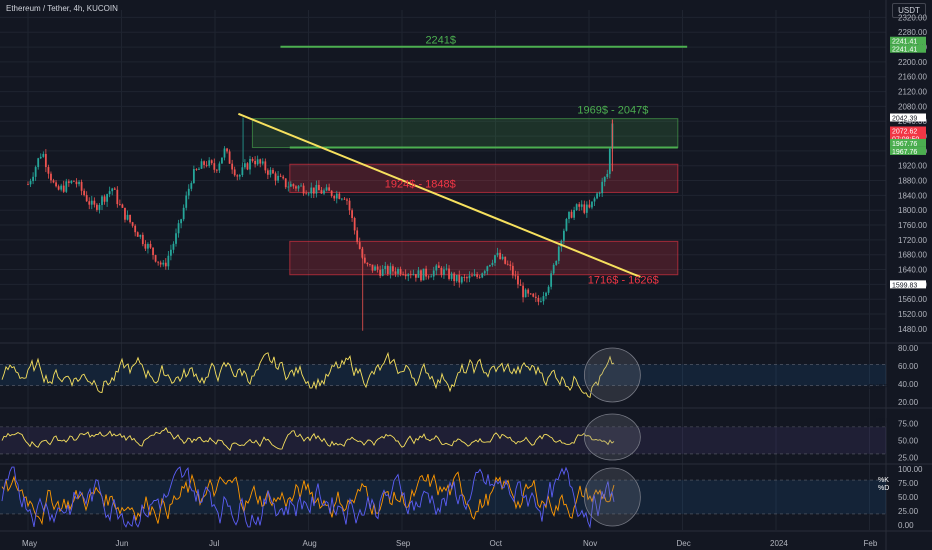 The height and width of the screenshot is (550, 932). I want to click on zone-1969-2047, so click(465, 133).